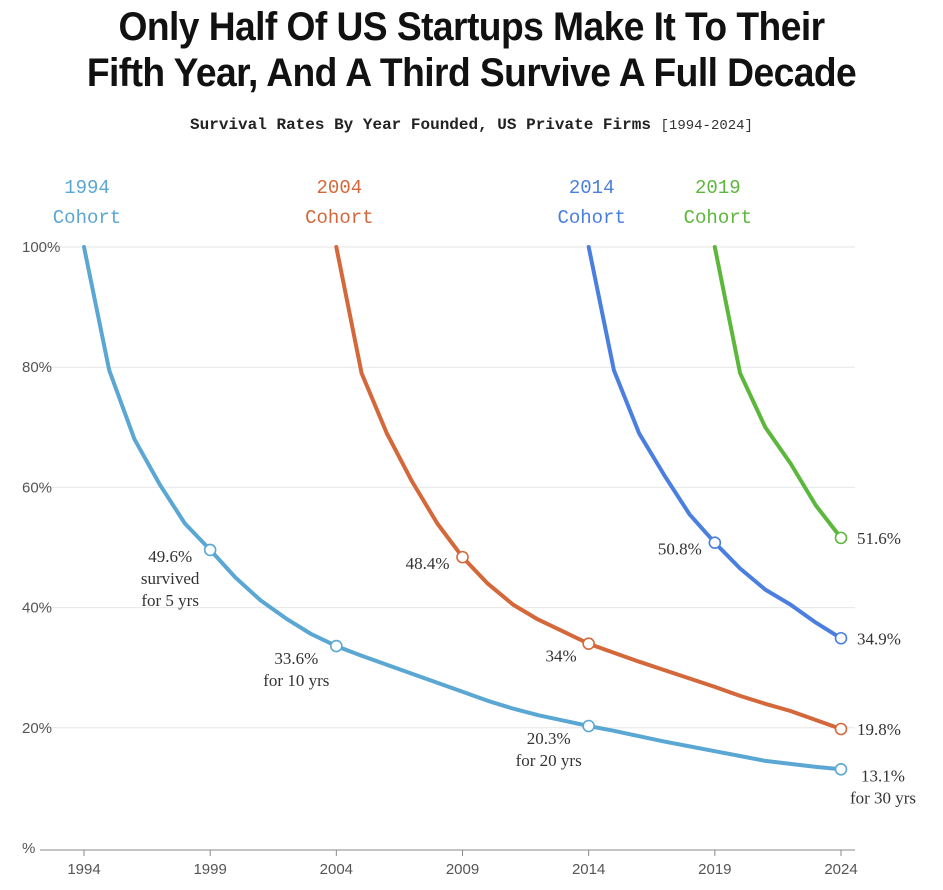 The image size is (943, 890). What do you see at coordinates (592, 188) in the screenshot?
I see `cohort-label-year: 2014` at bounding box center [592, 188].